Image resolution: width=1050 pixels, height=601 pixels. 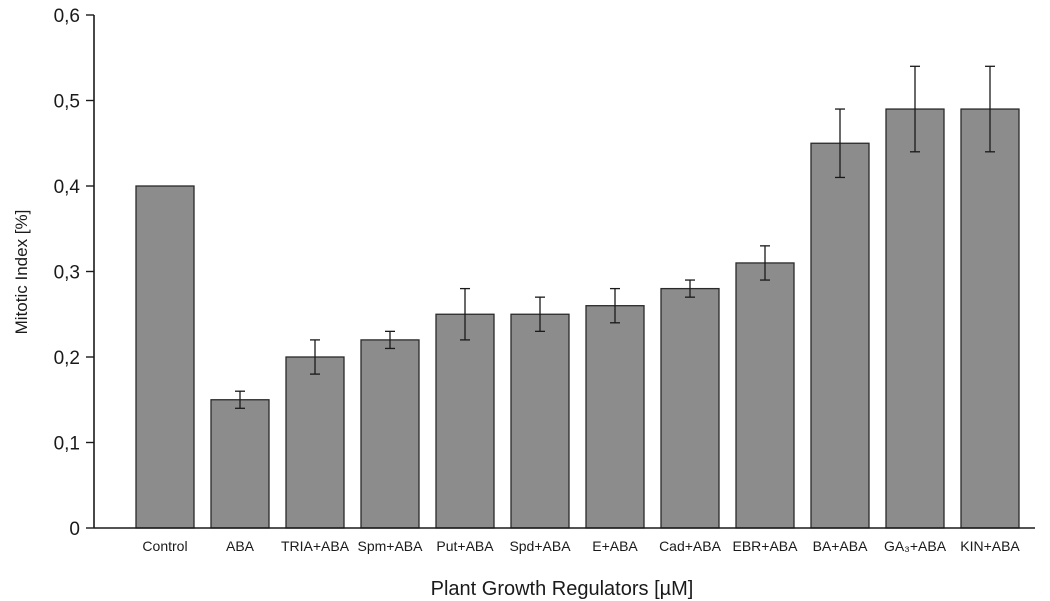 I want to click on y-axis-title: Mitotic Index [%], so click(x=21, y=272).